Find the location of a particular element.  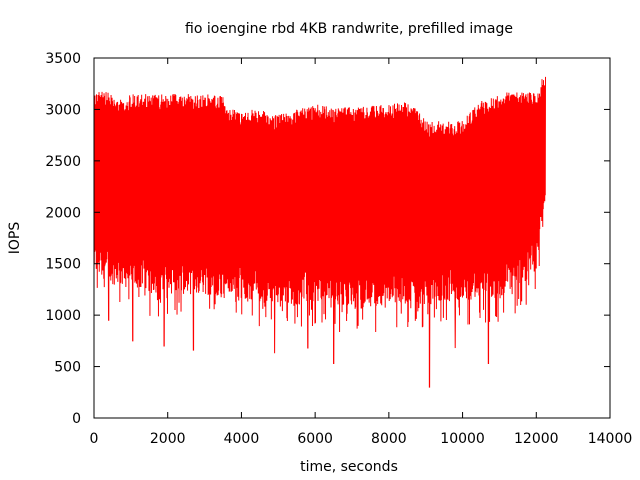

y-tick-label: 2000 is located at coordinates (63, 213).